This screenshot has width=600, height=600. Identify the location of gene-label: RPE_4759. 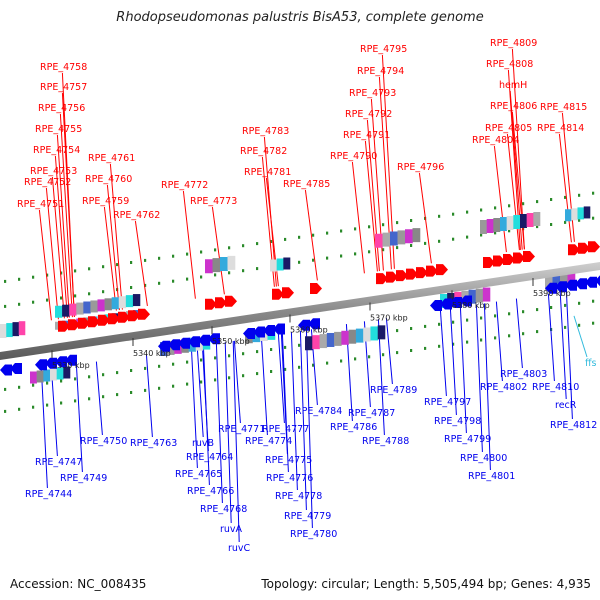
(105, 201).